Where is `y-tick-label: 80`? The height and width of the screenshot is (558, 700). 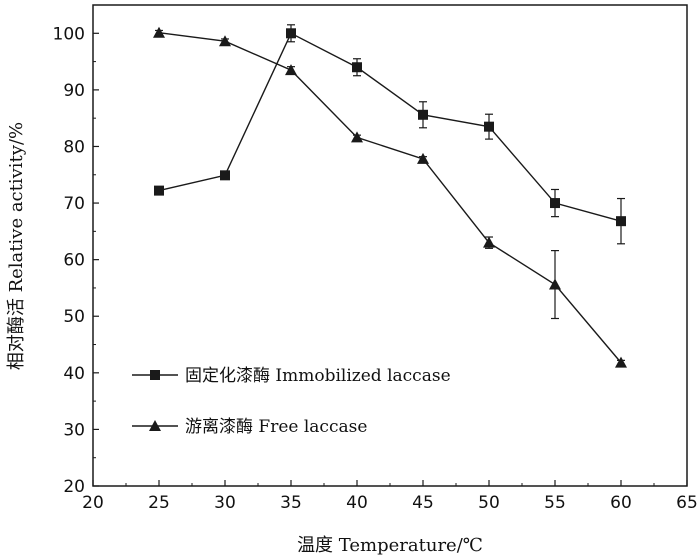
y-tick-label: 80 is located at coordinates (74, 147).